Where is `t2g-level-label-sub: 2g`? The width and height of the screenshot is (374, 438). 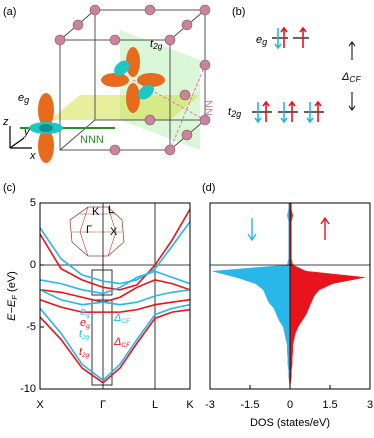 t2g-level-label-sub: 2g is located at coordinates (235, 114).